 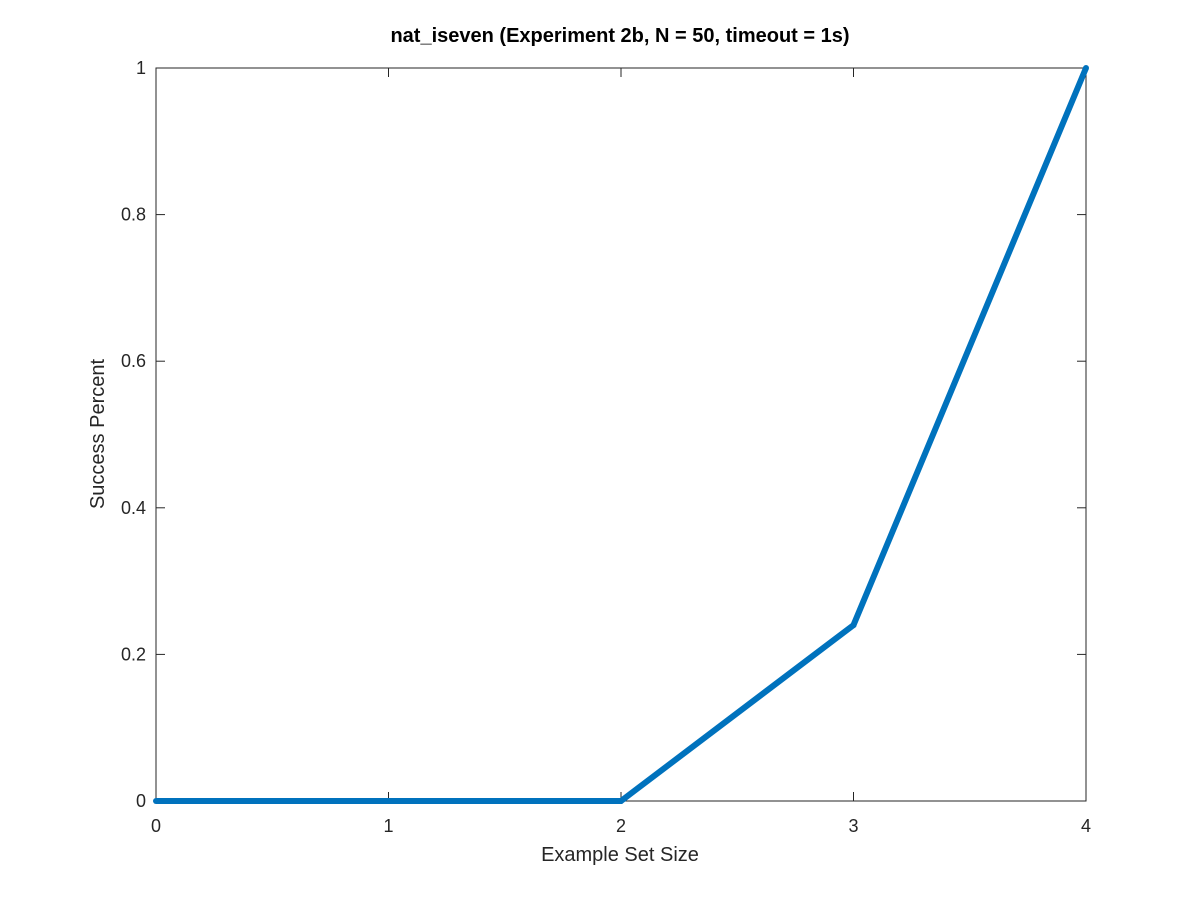 What do you see at coordinates (1086, 826) in the screenshot?
I see `x-tick-label: 4` at bounding box center [1086, 826].